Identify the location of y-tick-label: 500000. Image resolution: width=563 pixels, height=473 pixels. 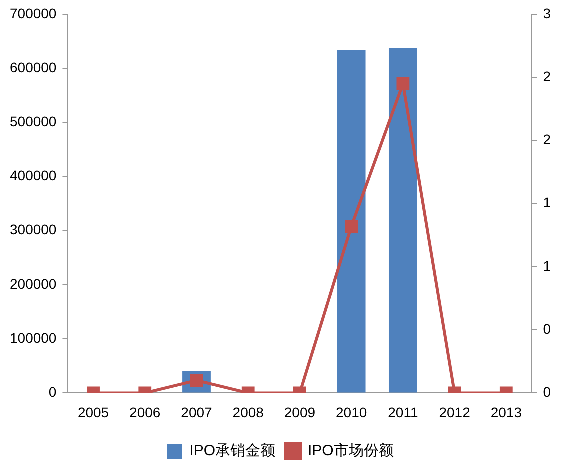
(33, 121).